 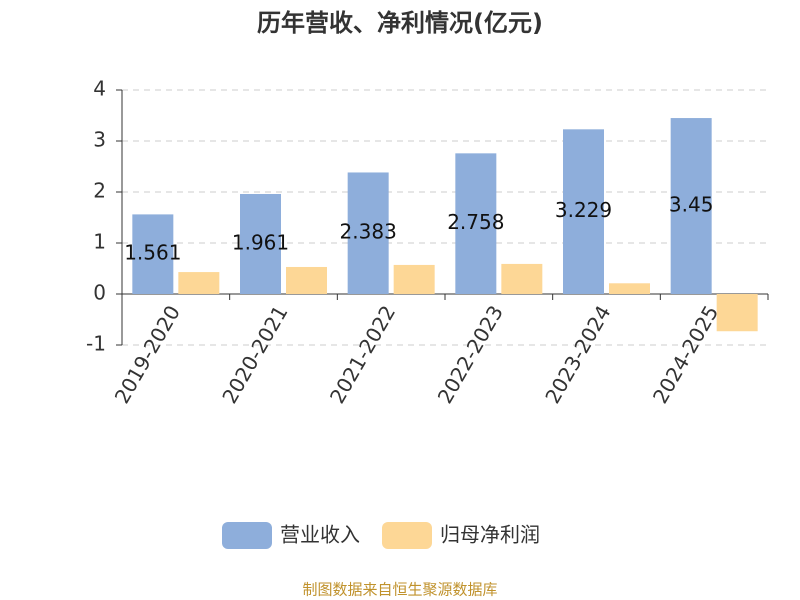 I want to click on legend-label: 归母净利润, so click(x=490, y=535).